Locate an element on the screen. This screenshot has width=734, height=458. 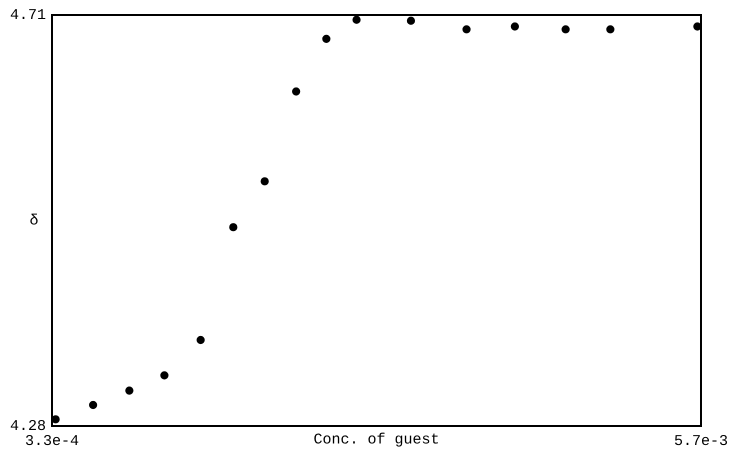
x-tick-label: 5.7e-3 is located at coordinates (701, 441).